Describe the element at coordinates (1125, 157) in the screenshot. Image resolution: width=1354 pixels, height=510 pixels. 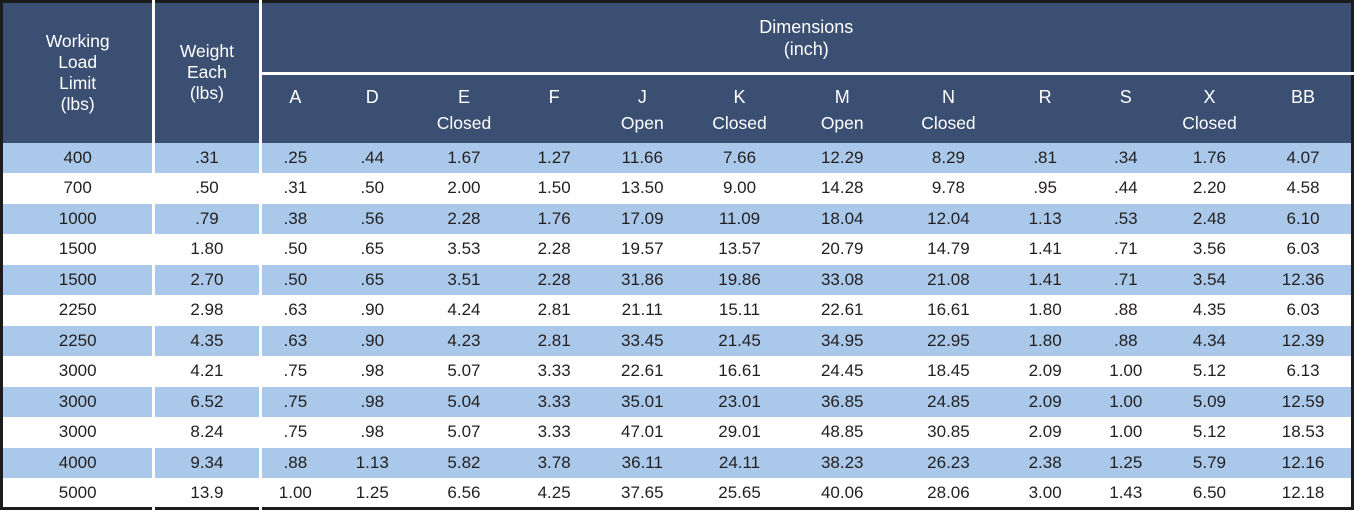
I see `cell-dim-s: .34` at that location.